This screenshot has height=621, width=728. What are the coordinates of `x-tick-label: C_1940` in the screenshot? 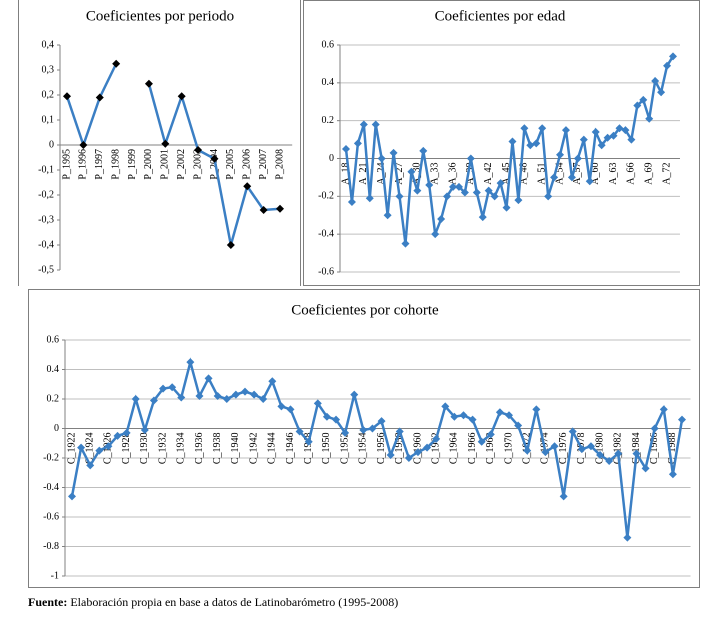 It's located at (235, 449).